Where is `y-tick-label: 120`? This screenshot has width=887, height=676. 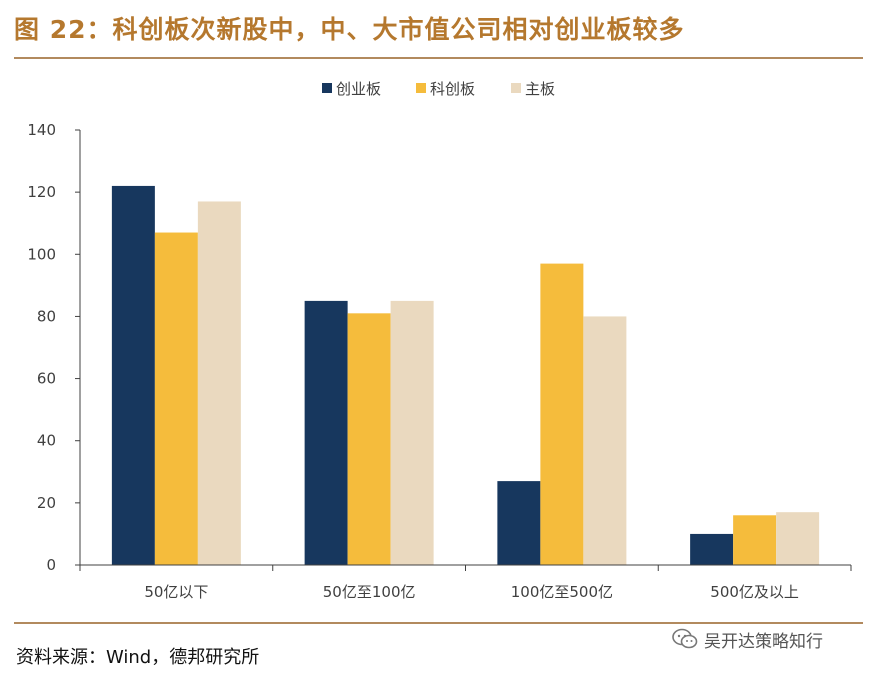 y-tick-label: 120 is located at coordinates (41, 192).